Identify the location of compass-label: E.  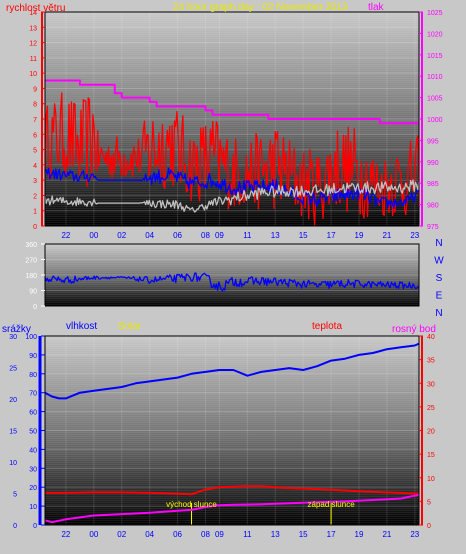
(439, 296).